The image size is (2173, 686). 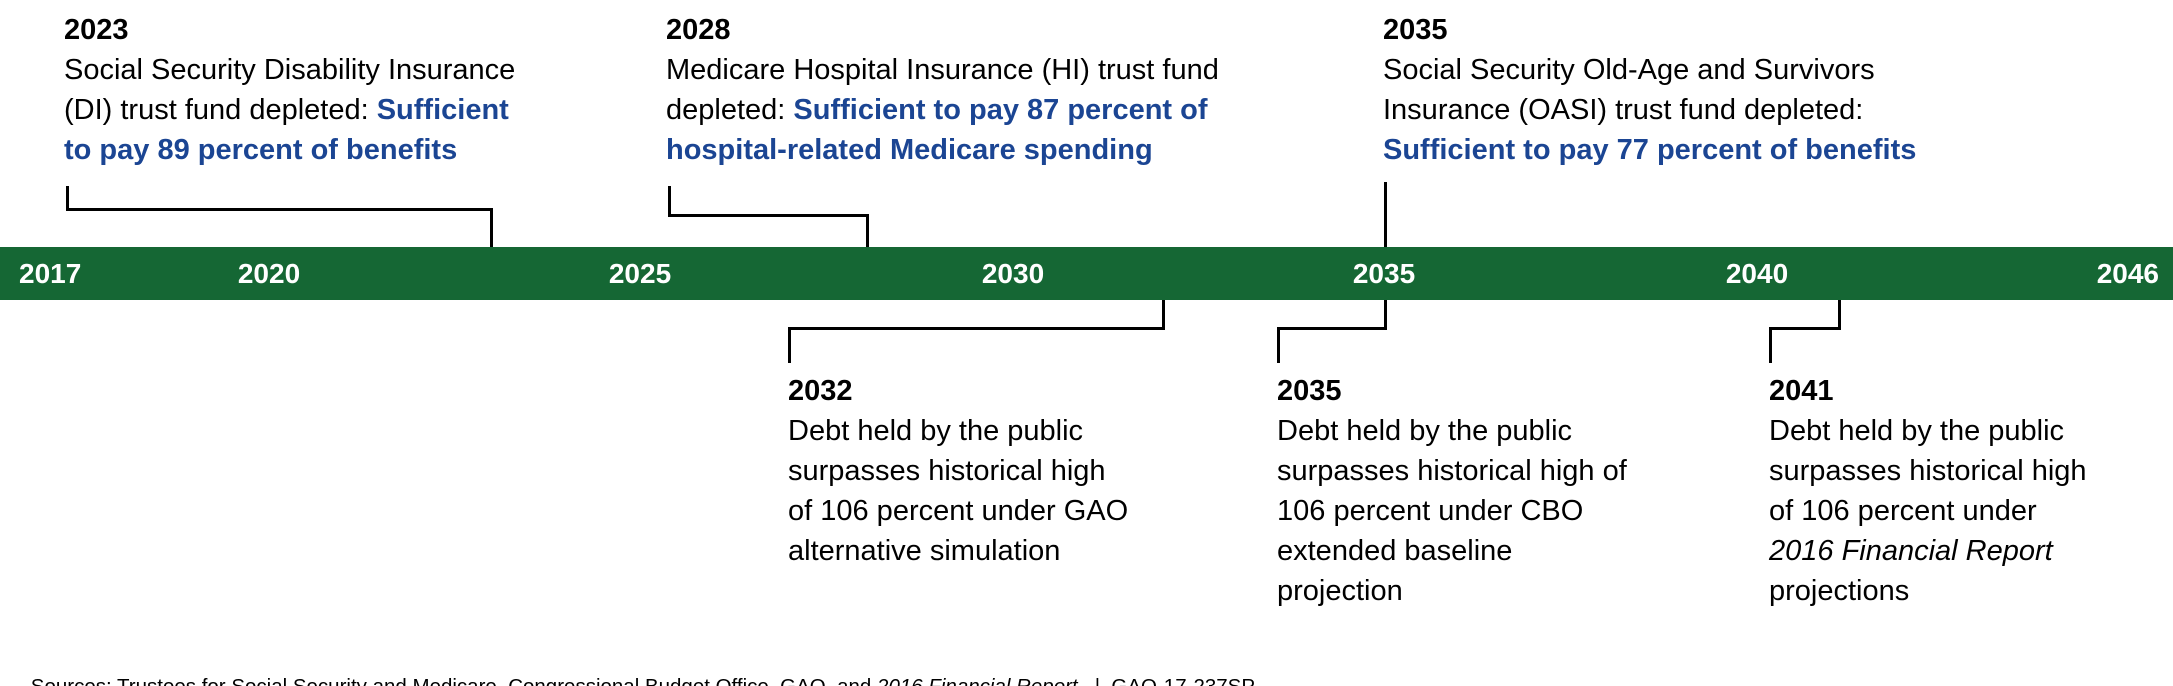 What do you see at coordinates (867, 230) in the screenshot?
I see `connector-2028-medicare-hi-trust-fund-seg3` at bounding box center [867, 230].